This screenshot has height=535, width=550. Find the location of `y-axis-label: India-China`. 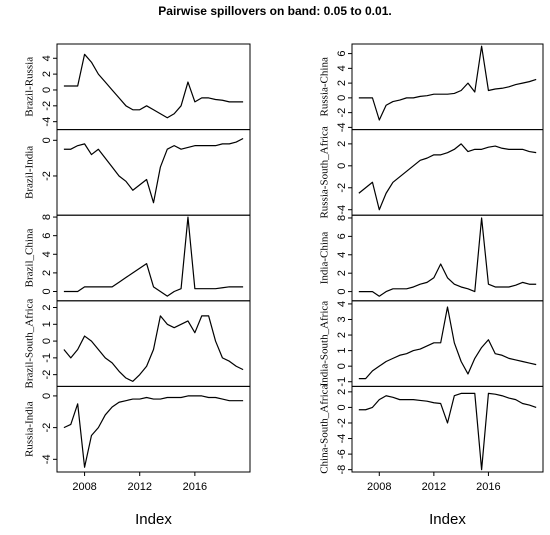

y-axis-label: India-China is located at coordinates (325, 258).